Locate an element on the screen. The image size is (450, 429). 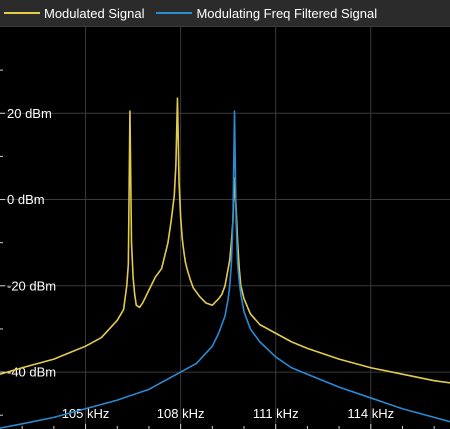
legend-swatch-modulating-freq-filtered-signal is located at coordinates (174, 13).